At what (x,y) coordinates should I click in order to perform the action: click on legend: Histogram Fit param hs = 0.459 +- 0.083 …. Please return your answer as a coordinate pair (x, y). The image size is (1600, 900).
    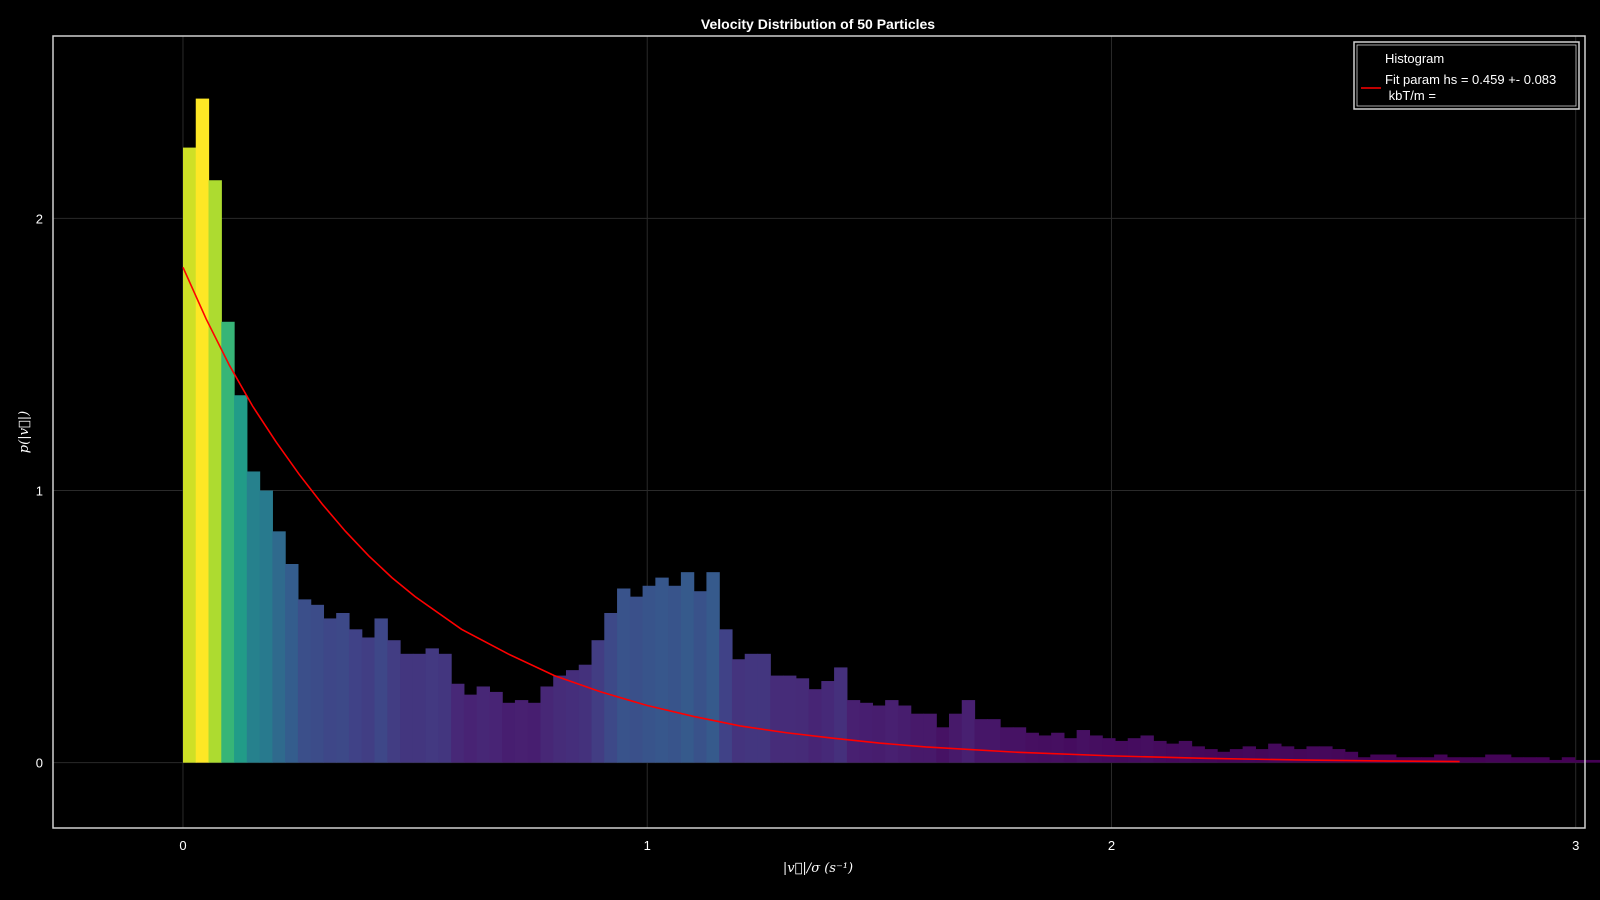
    Looking at the image, I should click on (1466, 75).